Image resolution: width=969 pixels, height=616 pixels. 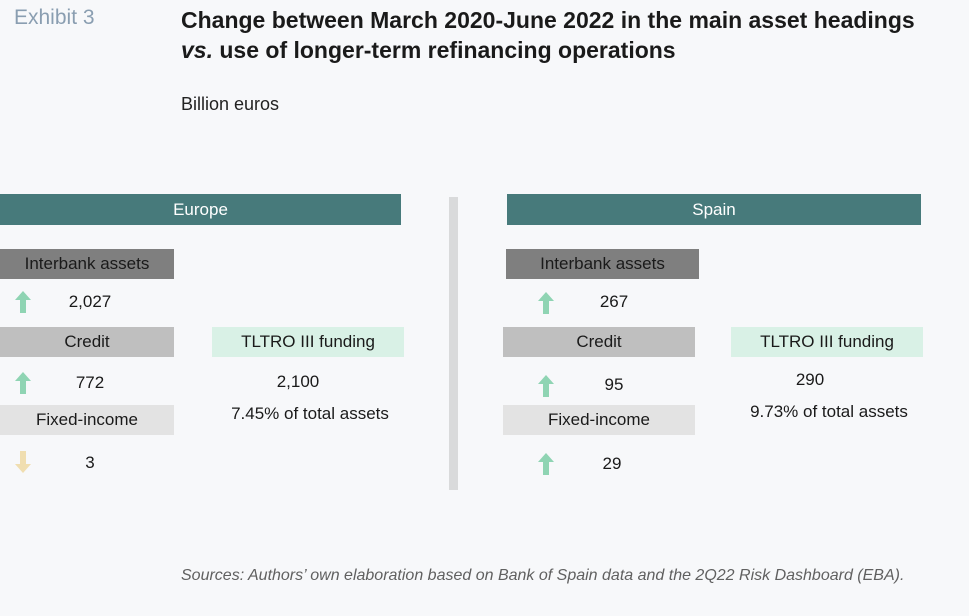 What do you see at coordinates (298, 381) in the screenshot?
I see `europe-tltro-value: 2,100` at bounding box center [298, 381].